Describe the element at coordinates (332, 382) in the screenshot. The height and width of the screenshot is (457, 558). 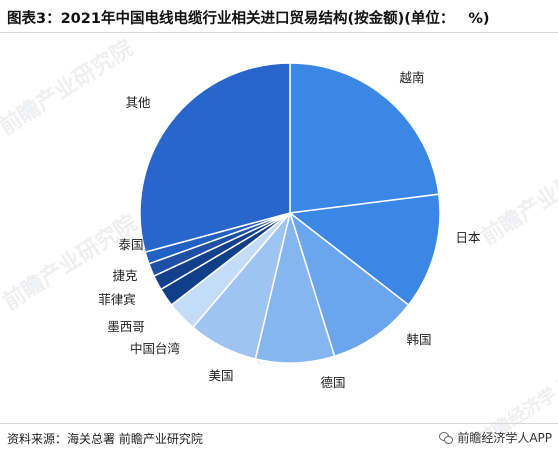
I see `pie-label-4: 德国` at that location.